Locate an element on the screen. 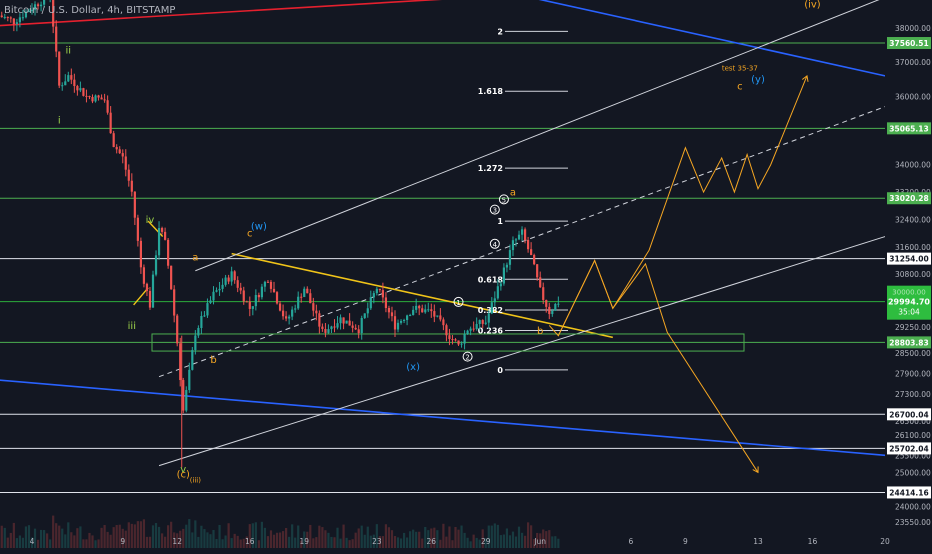 The height and width of the screenshot is (554, 932). price-tick: 24000.00 is located at coordinates (913, 507).